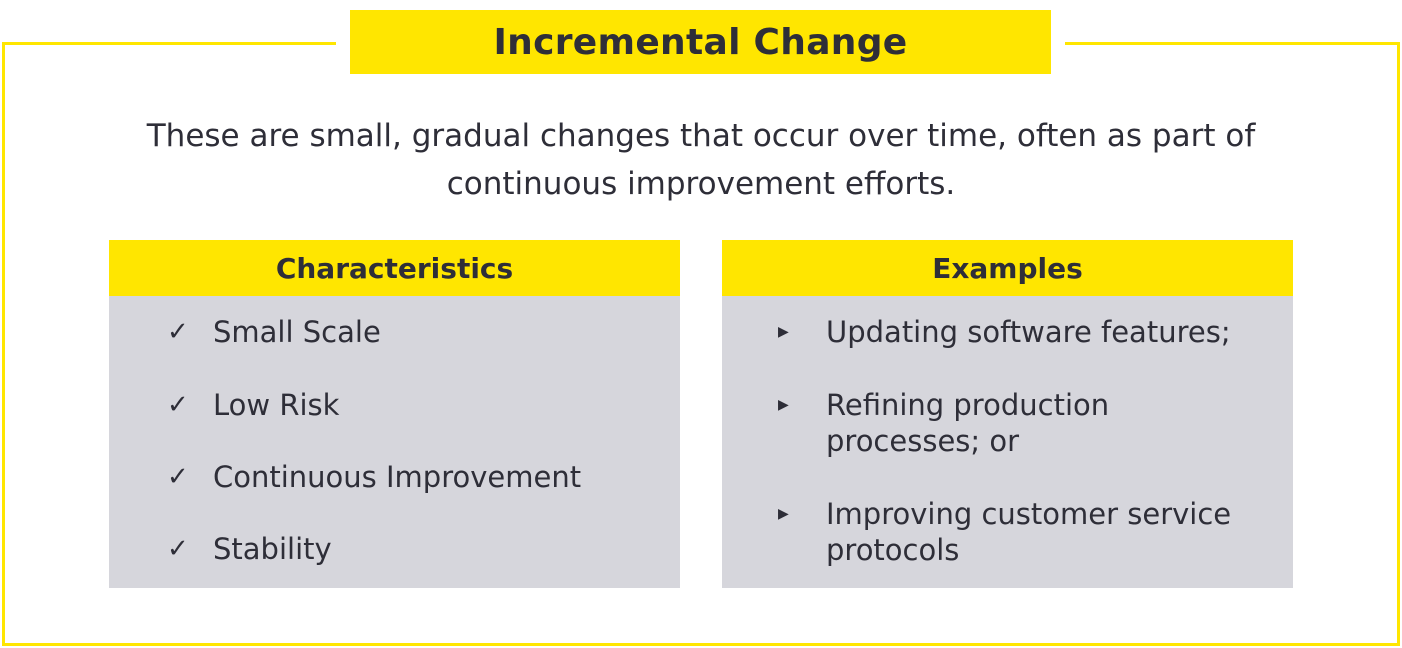 The image size is (1402, 648). Describe the element at coordinates (397, 477) in the screenshot. I see `characteristic-label: Continuous Improvement` at that location.